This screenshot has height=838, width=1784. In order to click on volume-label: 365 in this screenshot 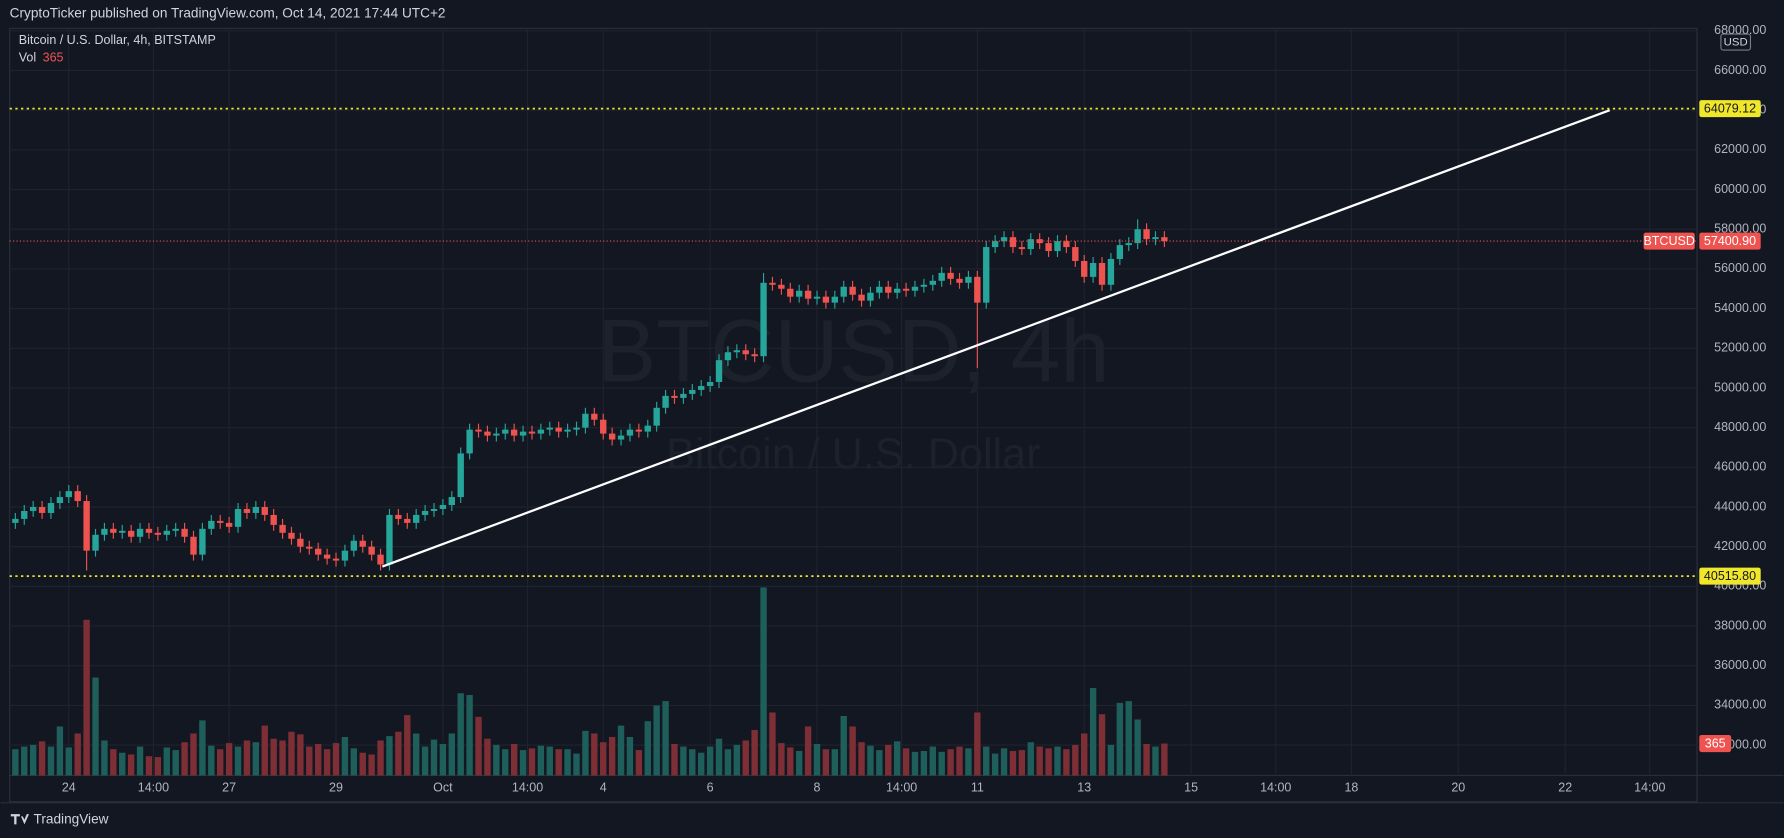, I will do `click(1715, 743)`.